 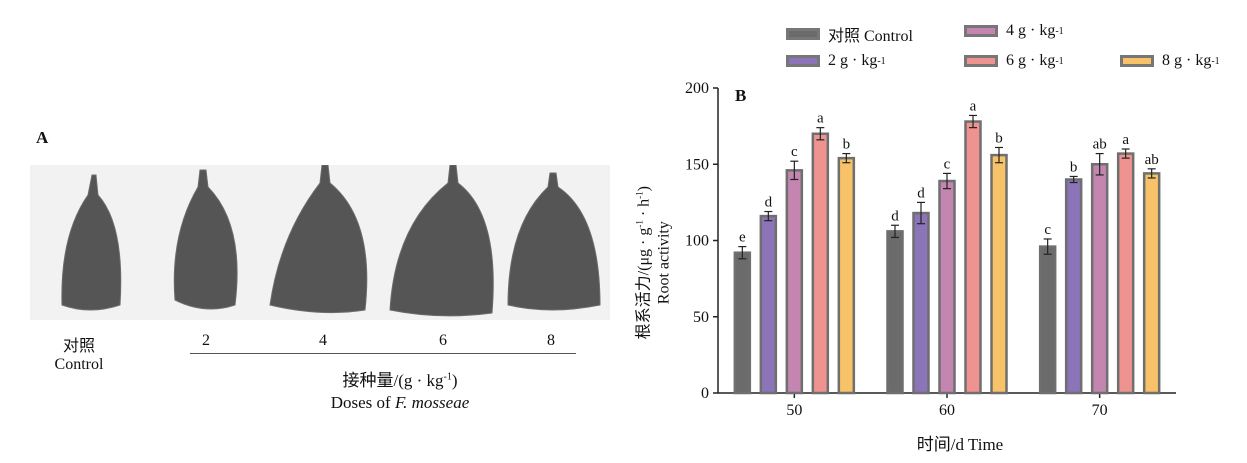 I want to click on y-tick-label: 100, so click(x=697, y=241).